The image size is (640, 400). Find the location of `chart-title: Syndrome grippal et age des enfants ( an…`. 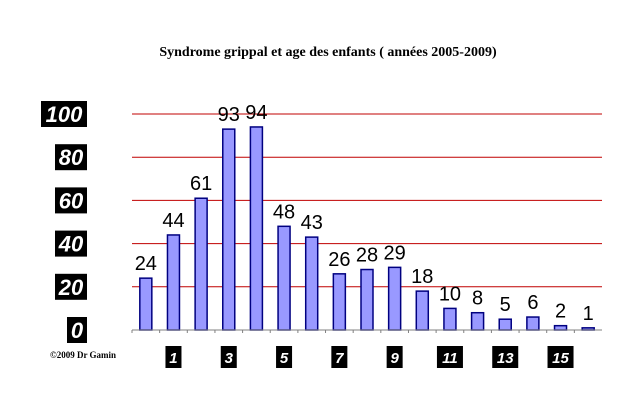

chart-title: Syndrome grippal et age des enfants ( an… is located at coordinates (328, 52).